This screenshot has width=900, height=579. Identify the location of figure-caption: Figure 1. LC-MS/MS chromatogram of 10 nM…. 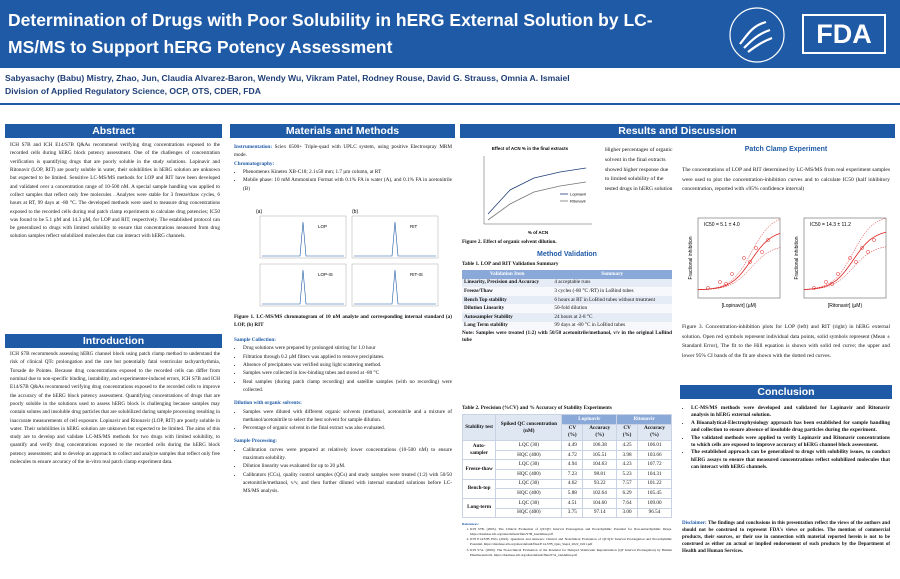
(343, 321).